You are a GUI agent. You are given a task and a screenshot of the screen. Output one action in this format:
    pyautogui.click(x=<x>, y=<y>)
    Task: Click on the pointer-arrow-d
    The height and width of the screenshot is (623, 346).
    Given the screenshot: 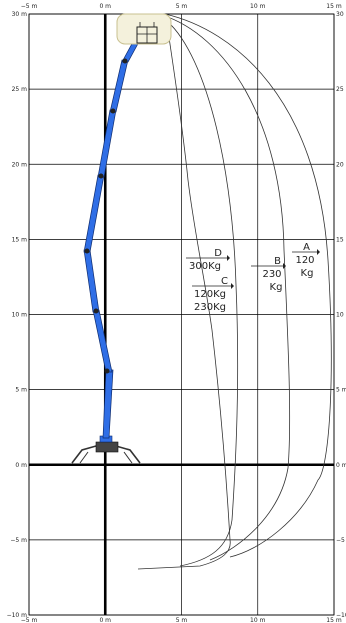 What is the action you would take?
    pyautogui.click(x=228, y=258)
    